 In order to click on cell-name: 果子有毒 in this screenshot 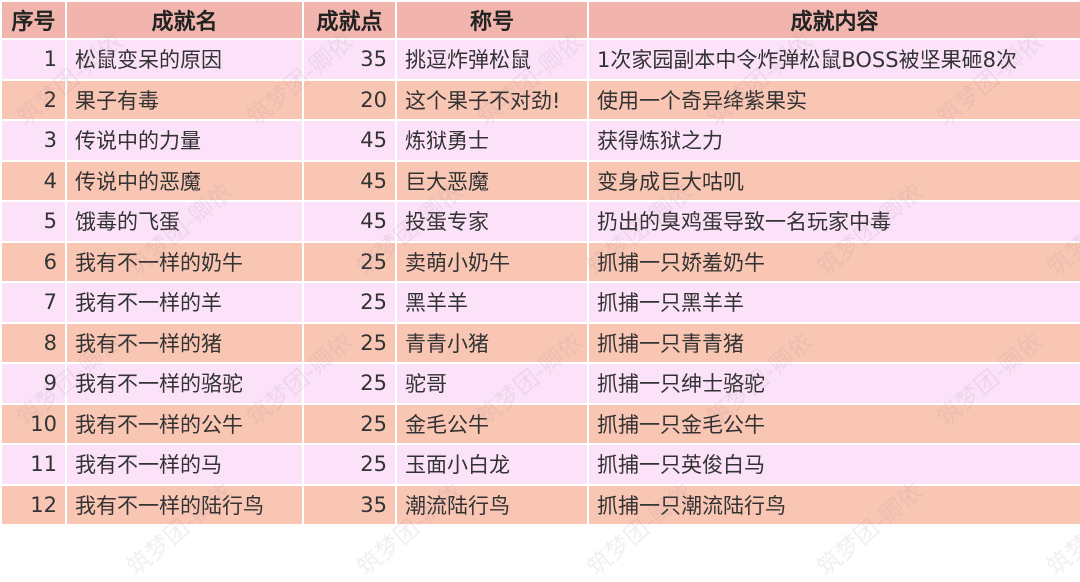, I will do `click(184, 99)`.